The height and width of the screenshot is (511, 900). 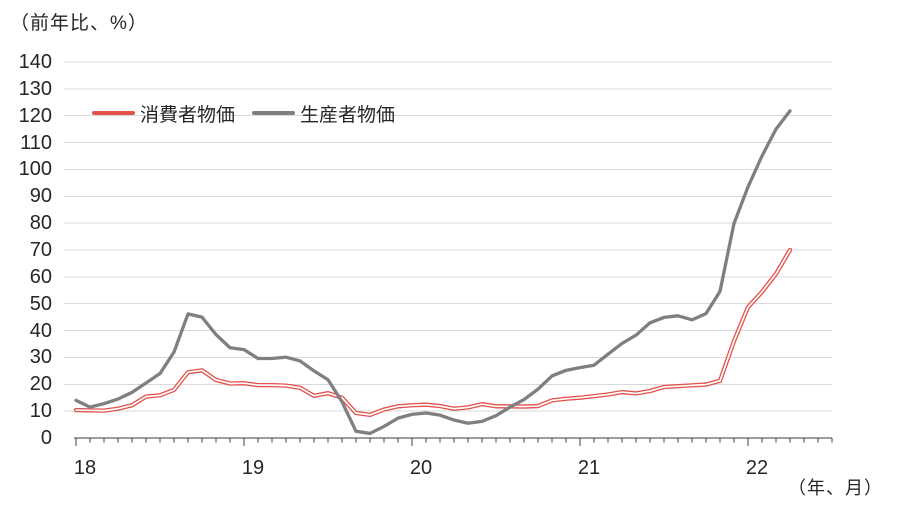 What do you see at coordinates (274, 113) in the screenshot?
I see `producer-line-swatch` at bounding box center [274, 113].